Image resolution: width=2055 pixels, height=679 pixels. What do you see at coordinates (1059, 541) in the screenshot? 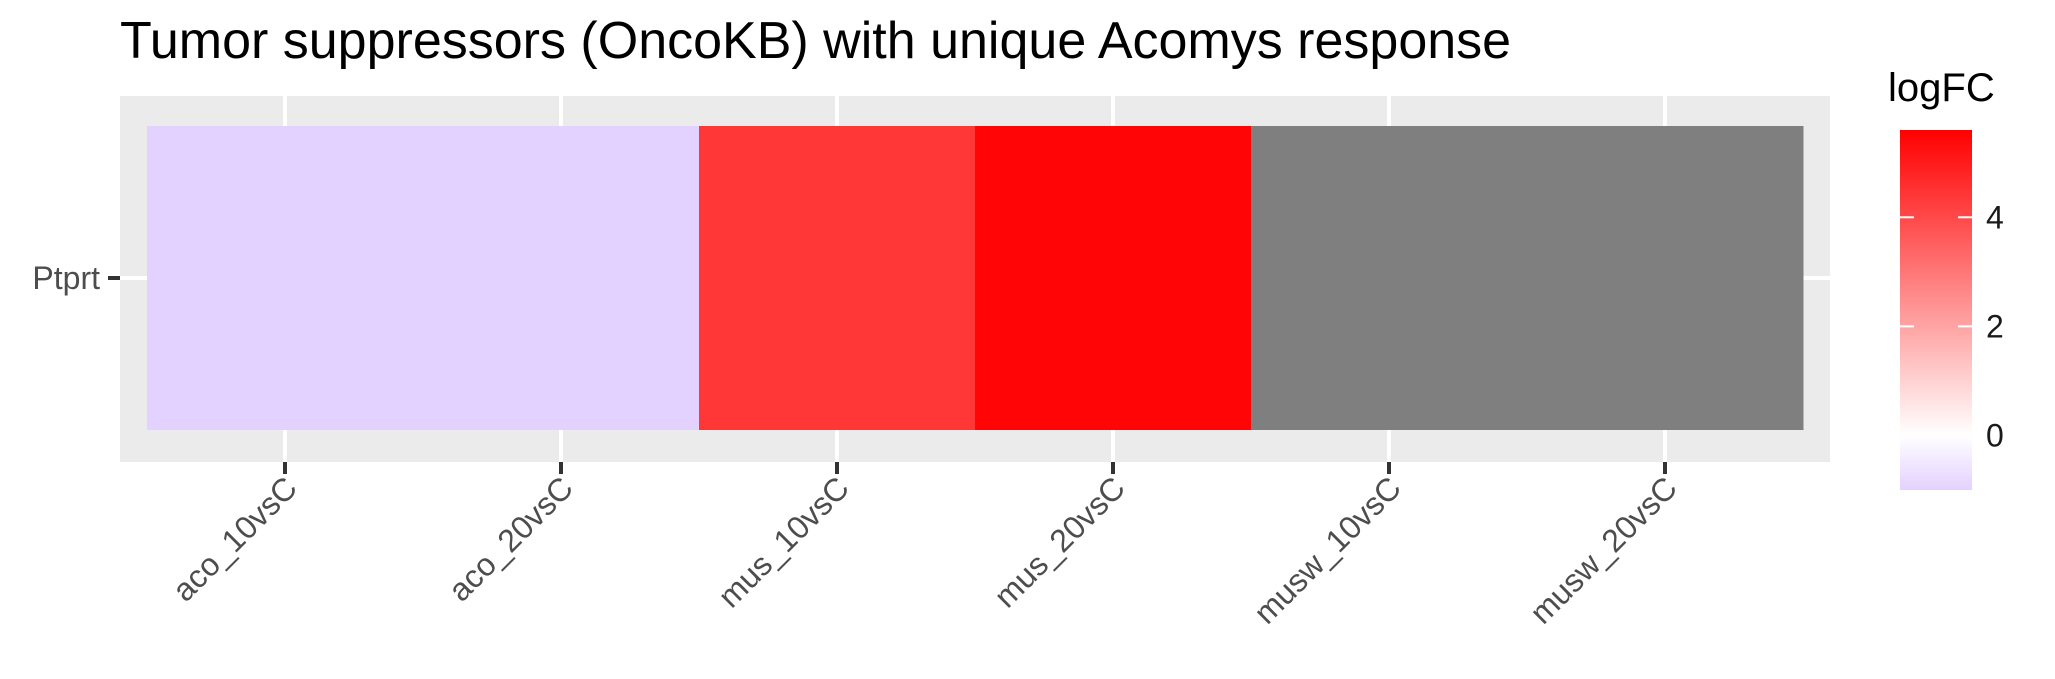
I see `x-tick-label: mus_20vsC` at bounding box center [1059, 541].